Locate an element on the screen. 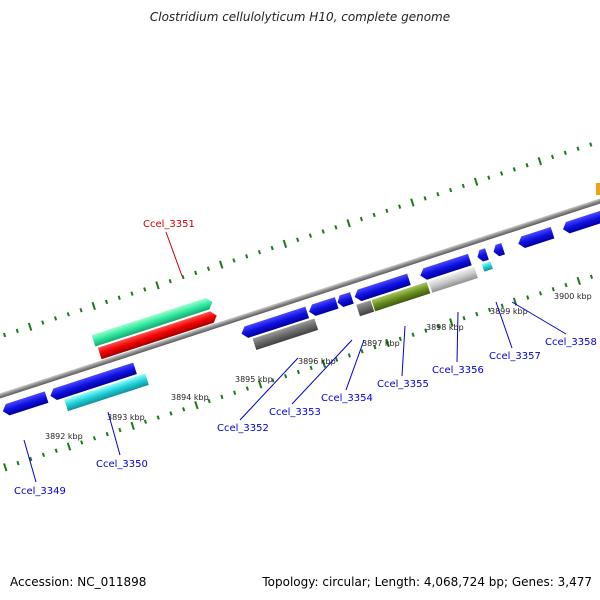 The width and height of the screenshot is (600, 600). gene-label-ccel-3355: Ccel_3355 is located at coordinates (403, 384).